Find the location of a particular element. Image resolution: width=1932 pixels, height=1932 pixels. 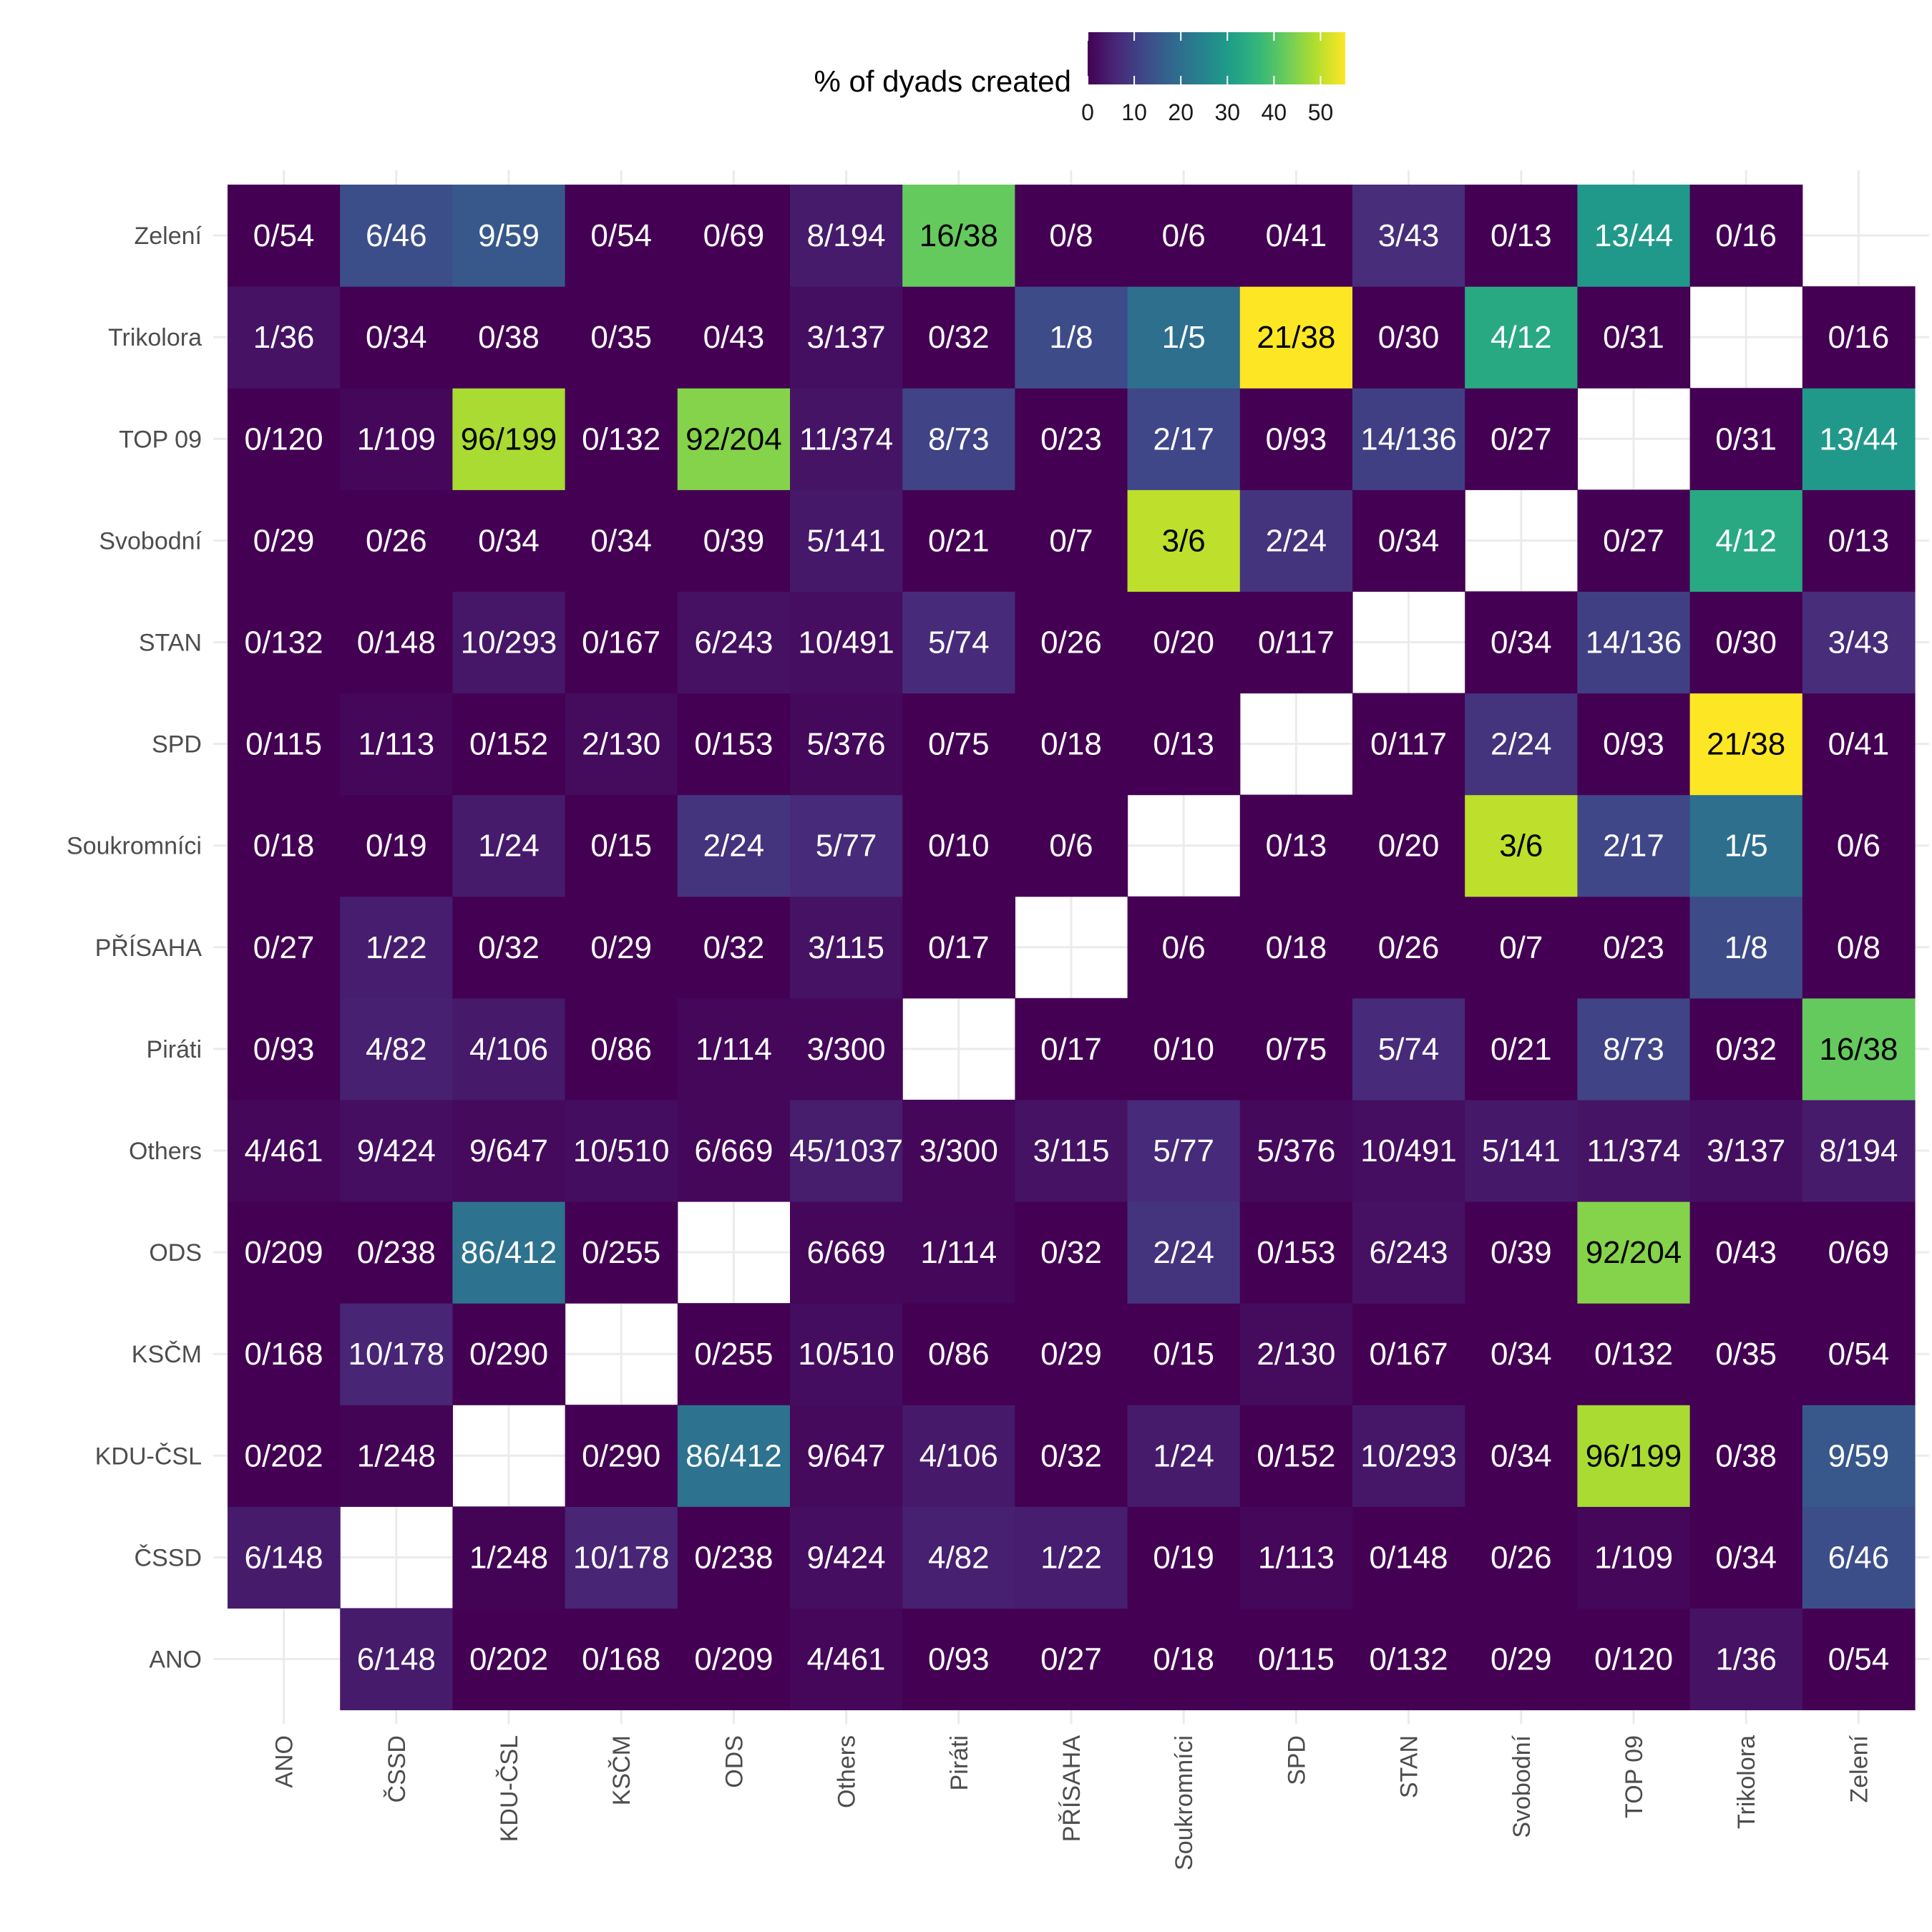

cell-label: 0/167 is located at coordinates (621, 642).